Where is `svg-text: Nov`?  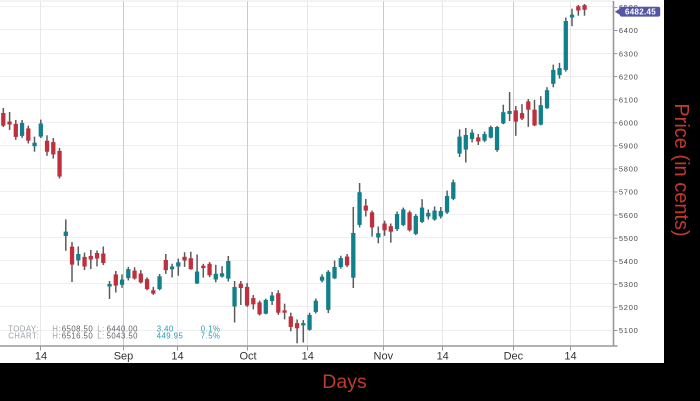
svg-text: Nov is located at coordinates (384, 357).